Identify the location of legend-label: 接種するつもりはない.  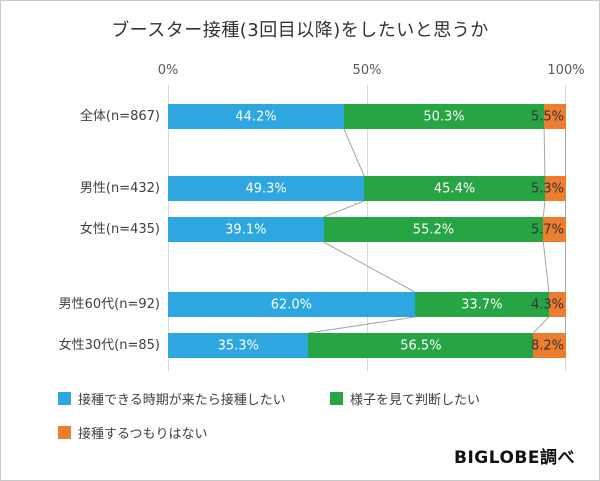
(143, 434).